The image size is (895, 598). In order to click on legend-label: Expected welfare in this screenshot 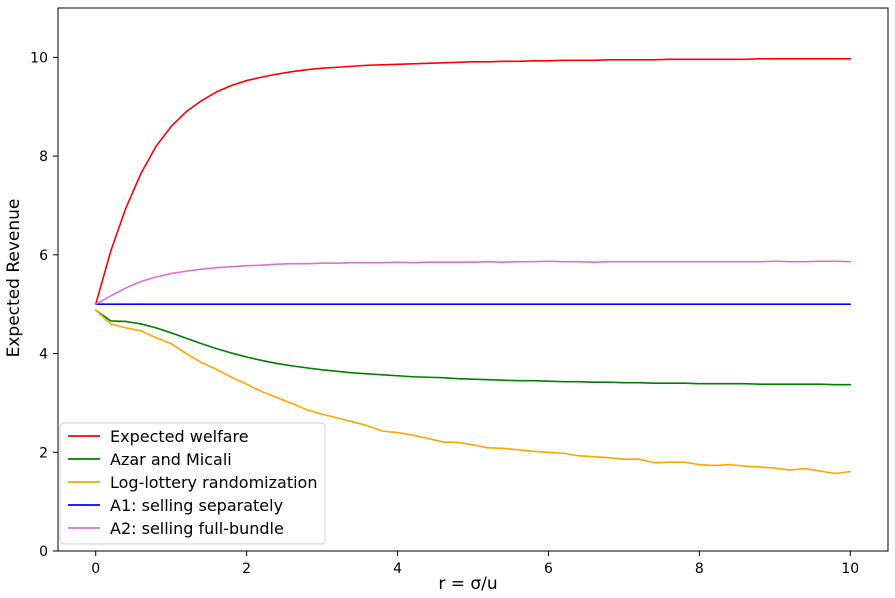, I will do `click(179, 436)`.